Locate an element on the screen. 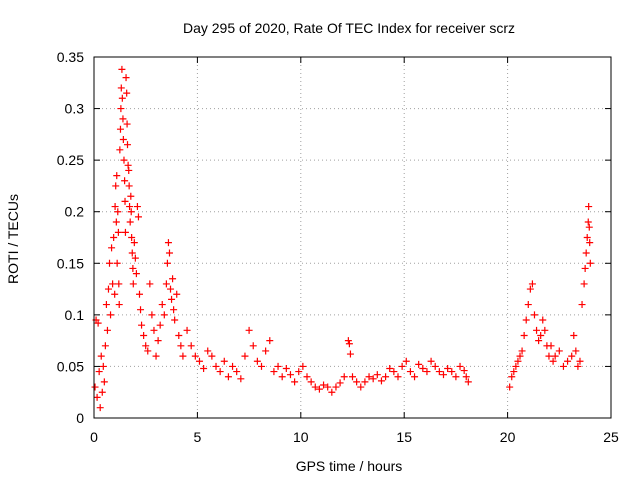  x-axis-title: GPS time / hours is located at coordinates (349, 466).